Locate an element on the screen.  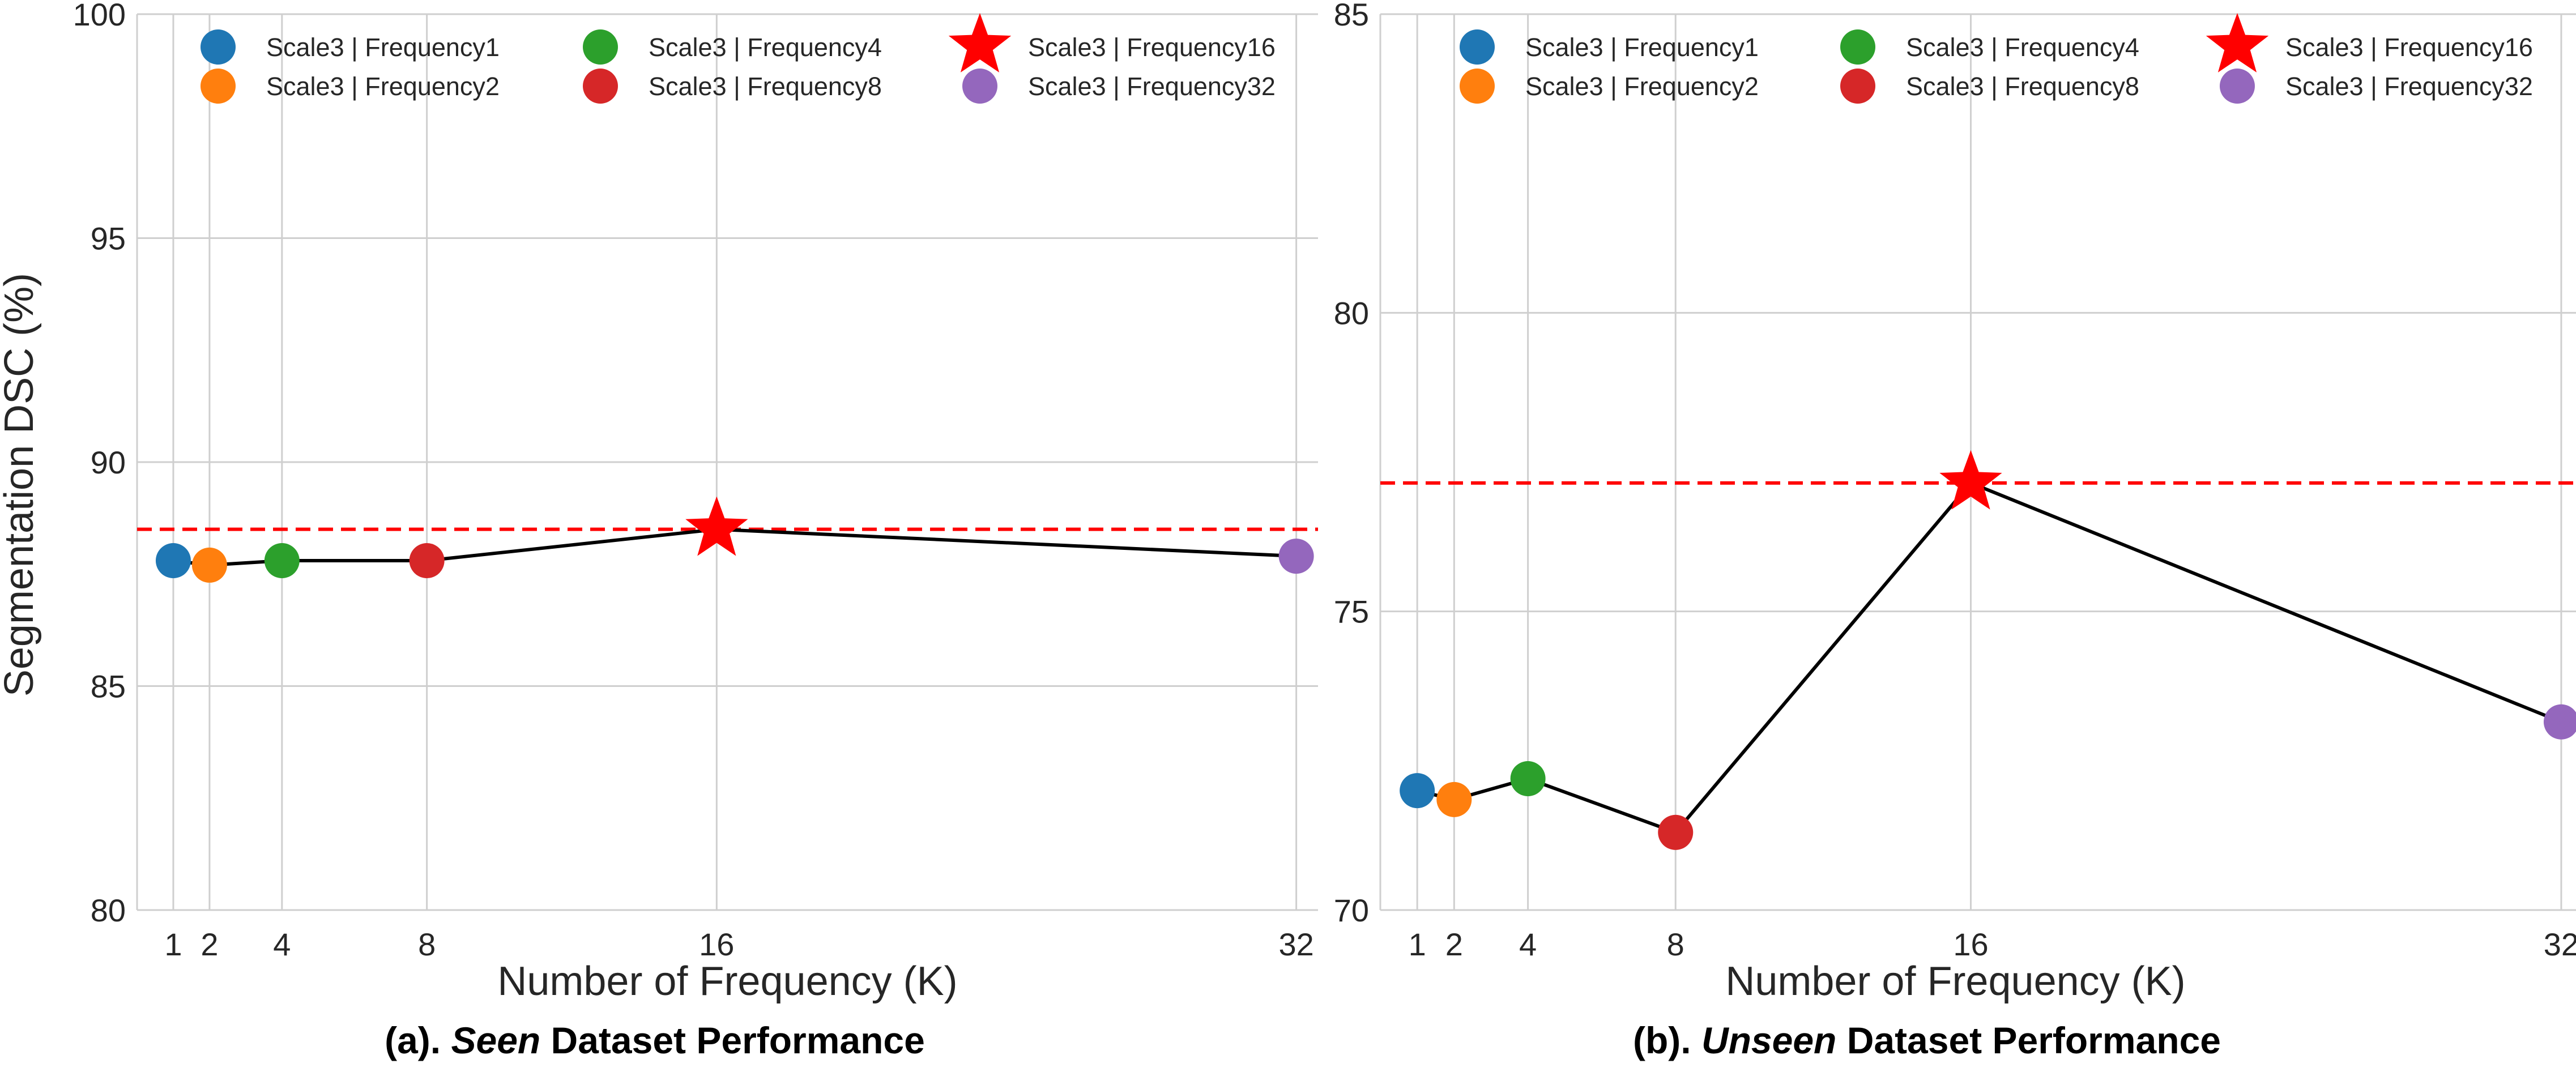
y-tick-label: 70 is located at coordinates (1351, 910).